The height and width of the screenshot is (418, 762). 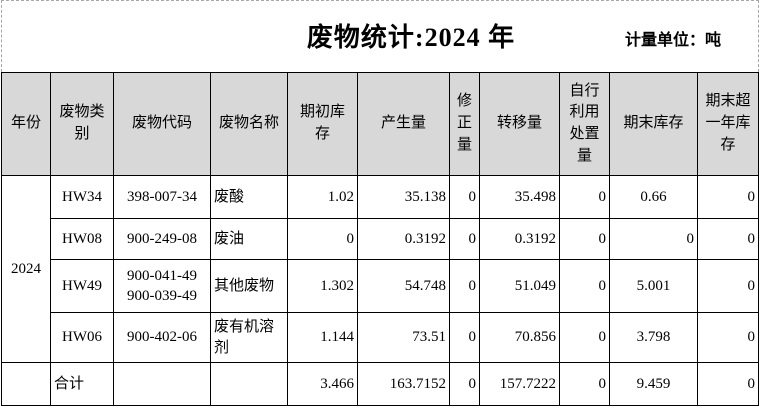 I want to click on generated-cell: 0.3192, so click(x=403, y=239).